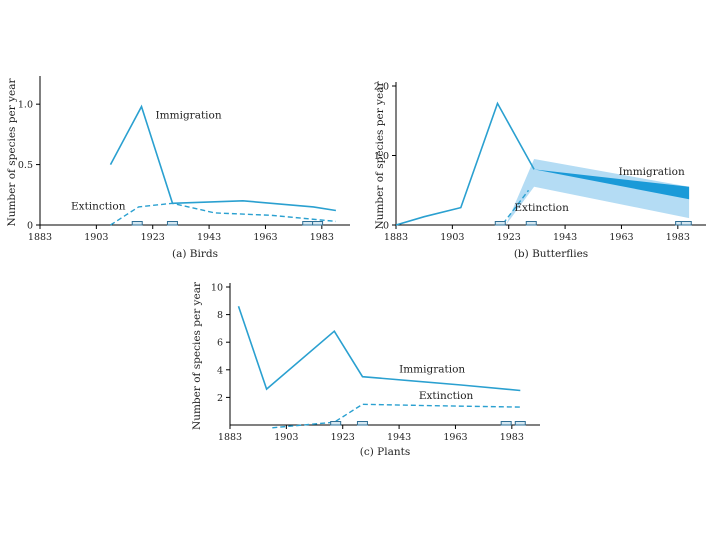 The image size is (720, 540). What do you see at coordinates (220, 343) in the screenshot?
I see `y-tick-label: 6` at bounding box center [220, 343].